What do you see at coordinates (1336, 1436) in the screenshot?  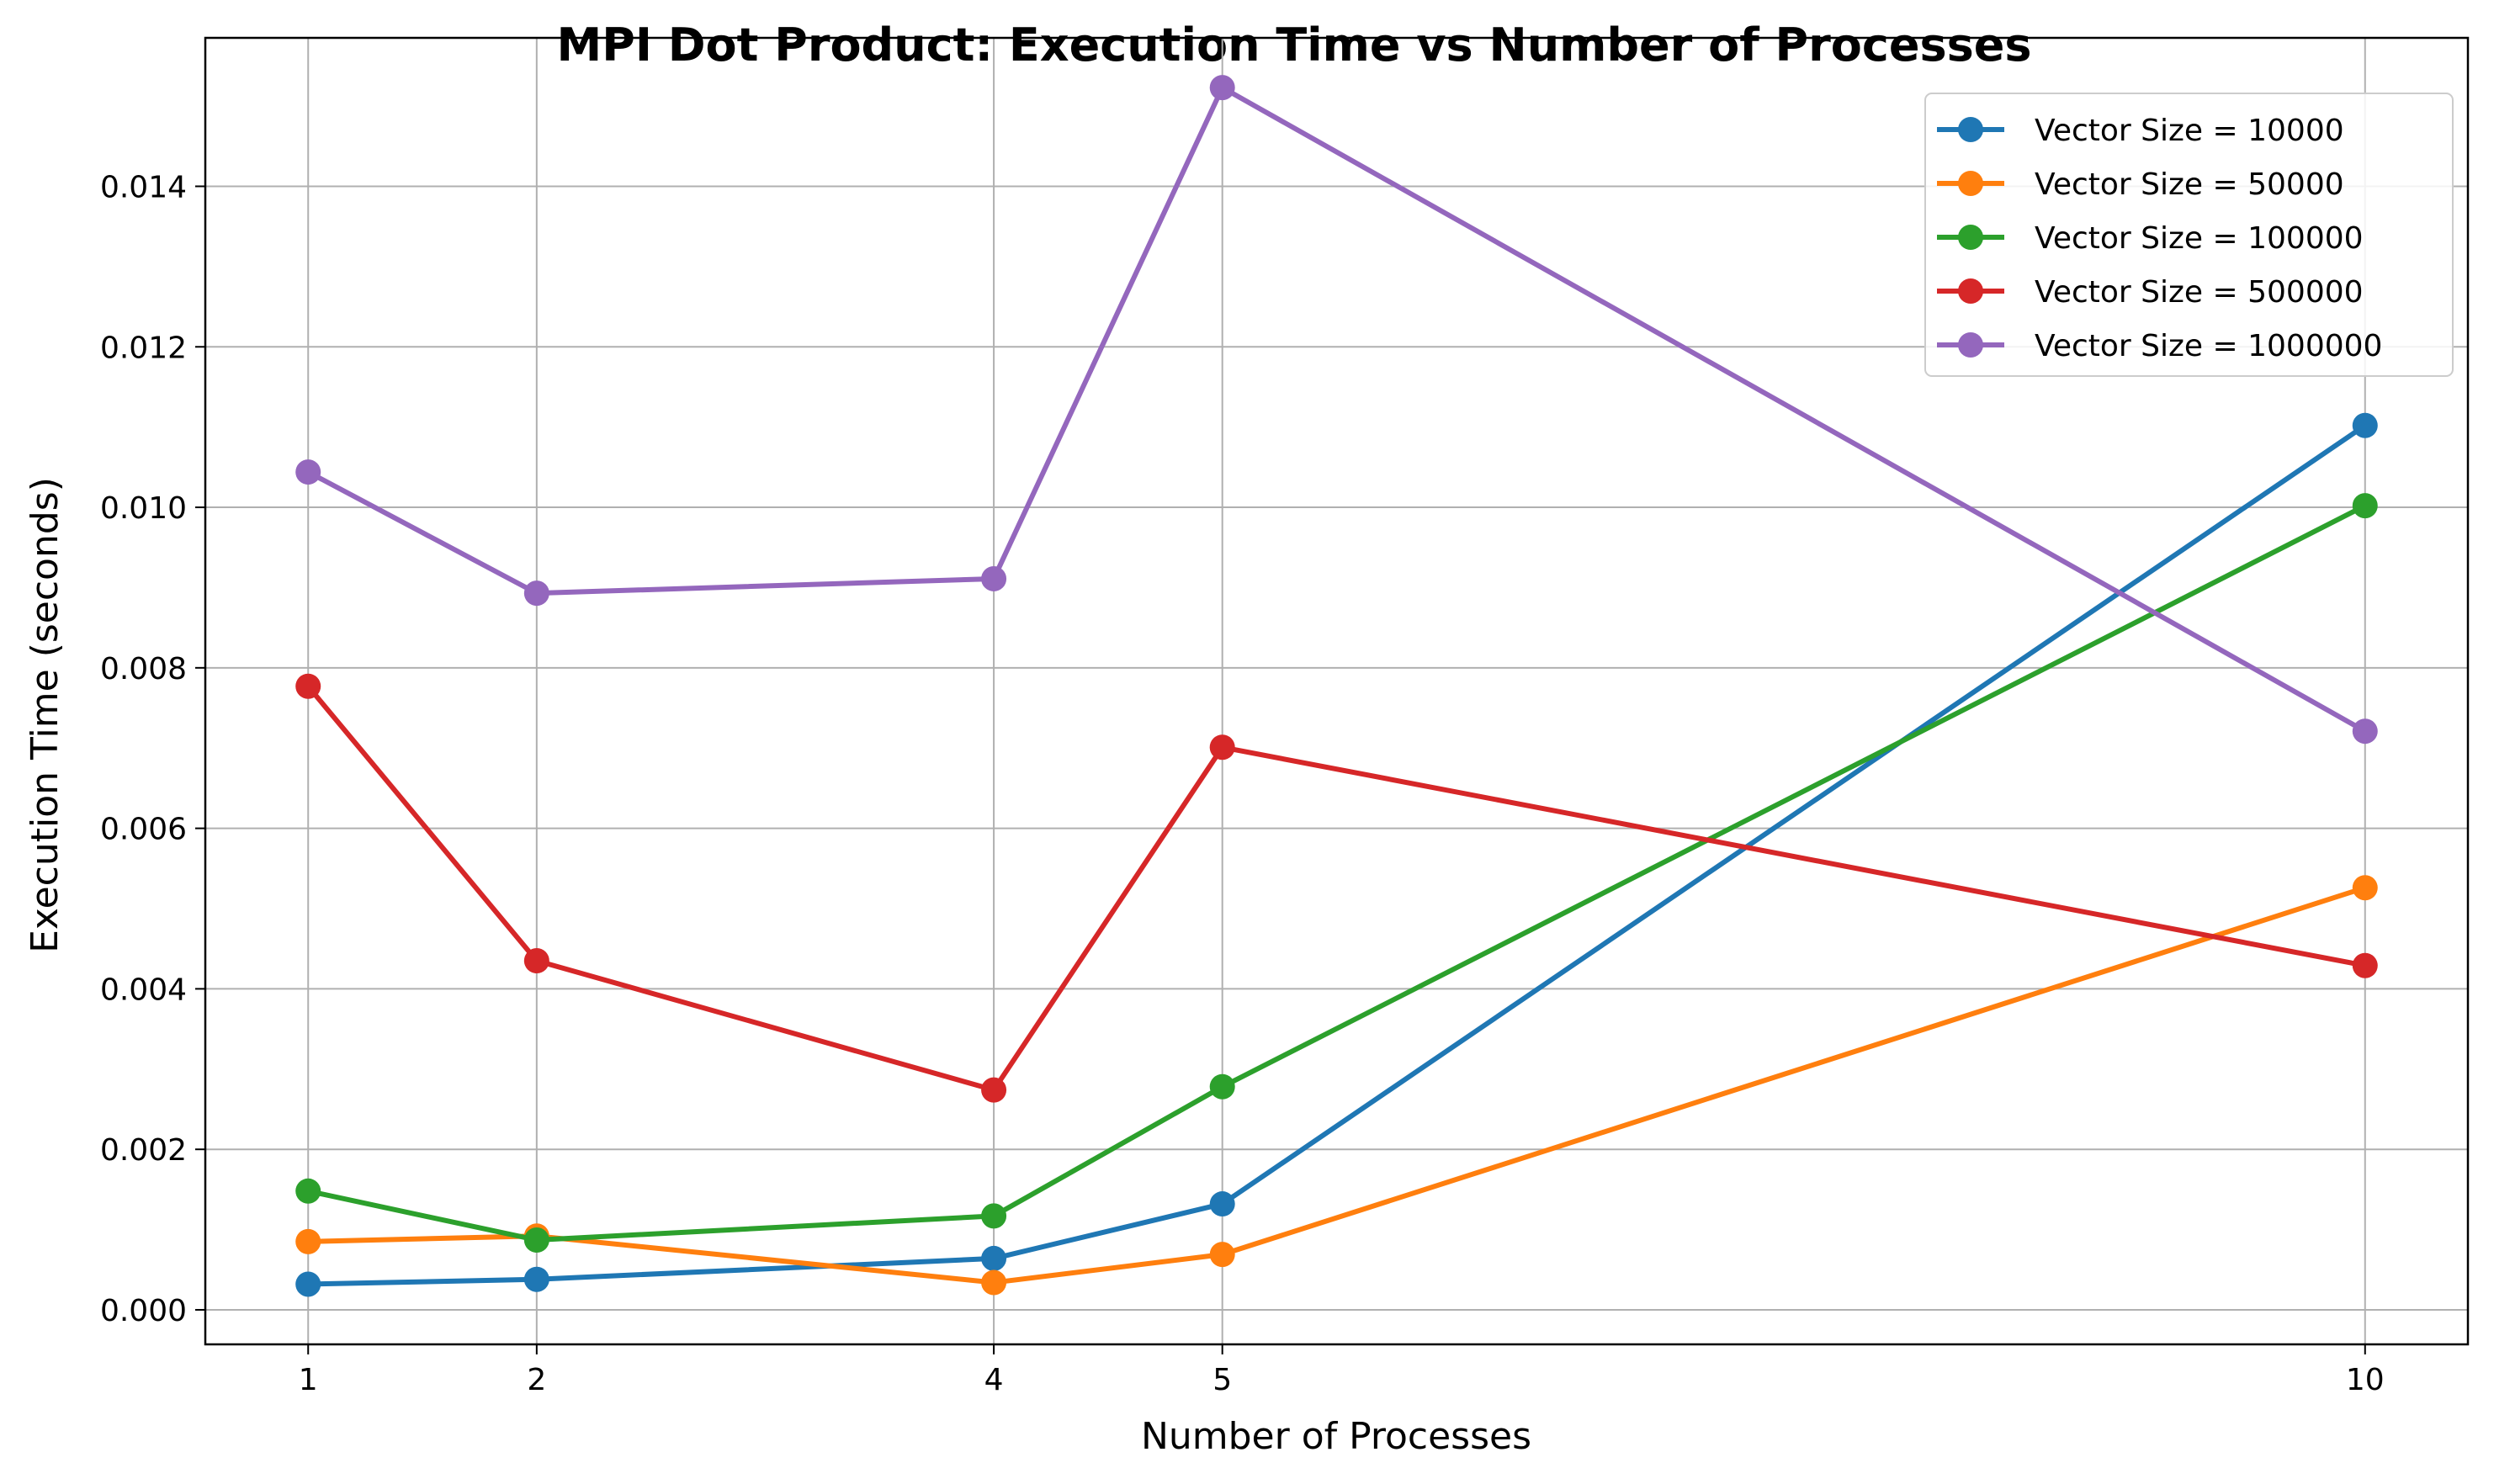 I see `x-axis-label: Number of Processes` at bounding box center [1336, 1436].